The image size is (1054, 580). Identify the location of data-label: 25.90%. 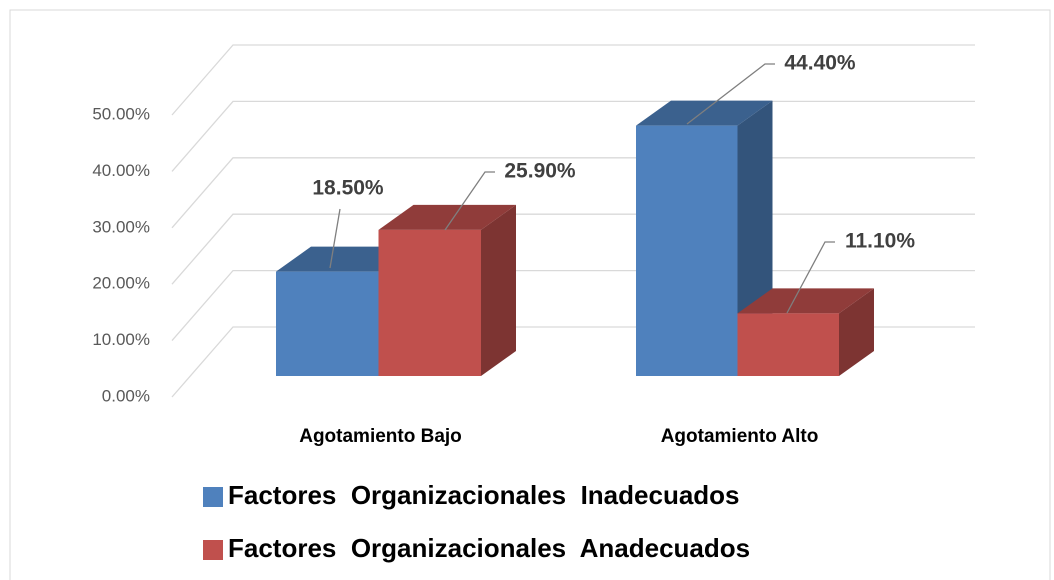
(540, 171).